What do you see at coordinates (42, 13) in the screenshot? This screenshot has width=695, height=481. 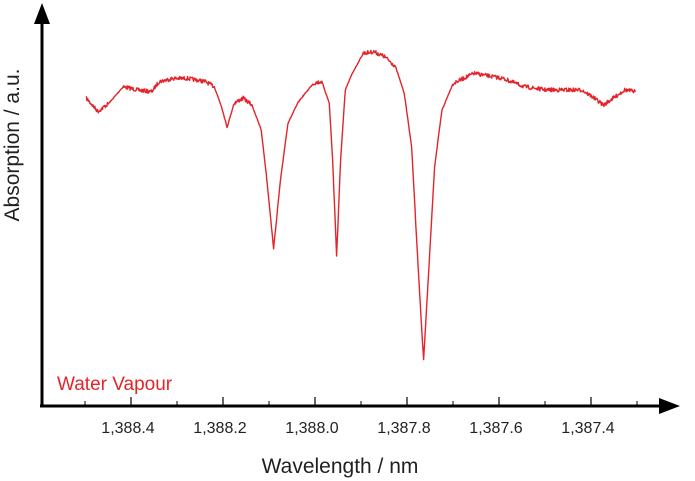 I see `y-axis-arrowhead` at bounding box center [42, 13].